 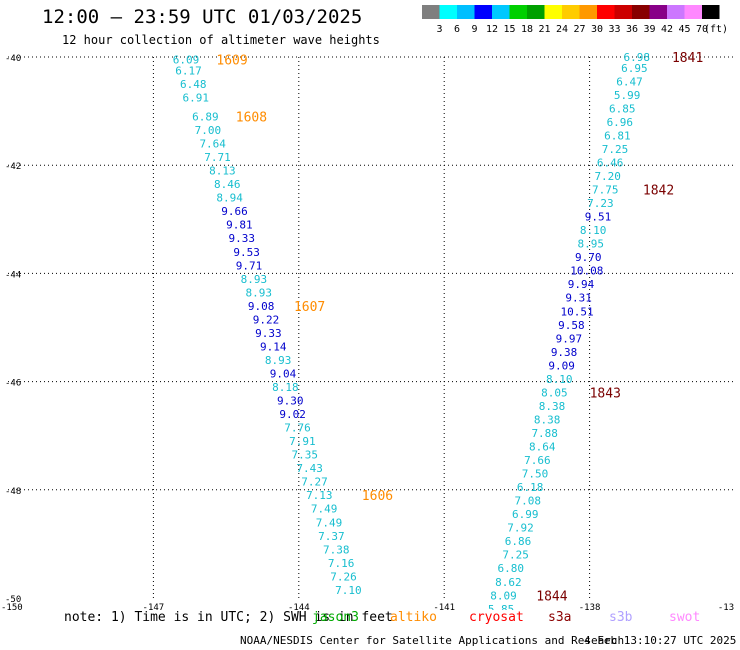 I want to click on wave-height-label: 7.16, so click(x=341, y=563).